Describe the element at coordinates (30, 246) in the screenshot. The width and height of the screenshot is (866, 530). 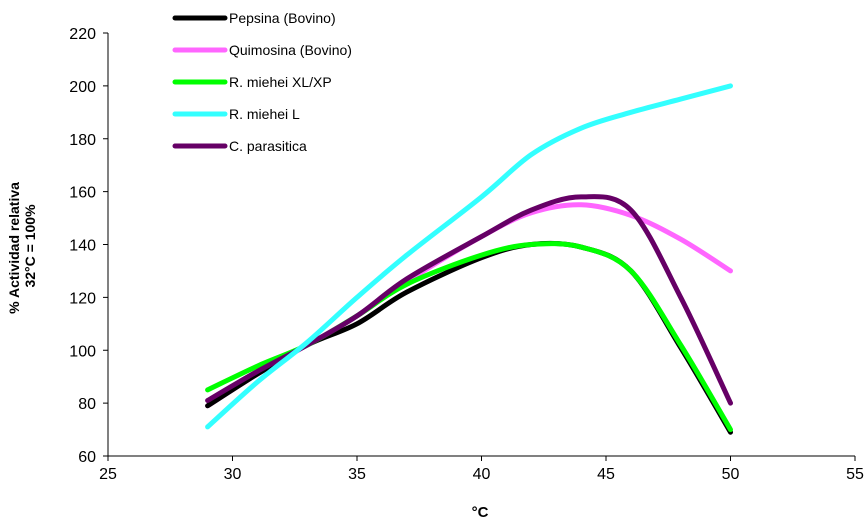
I see `y-axis-title-line-2: 32°C = 100%` at that location.